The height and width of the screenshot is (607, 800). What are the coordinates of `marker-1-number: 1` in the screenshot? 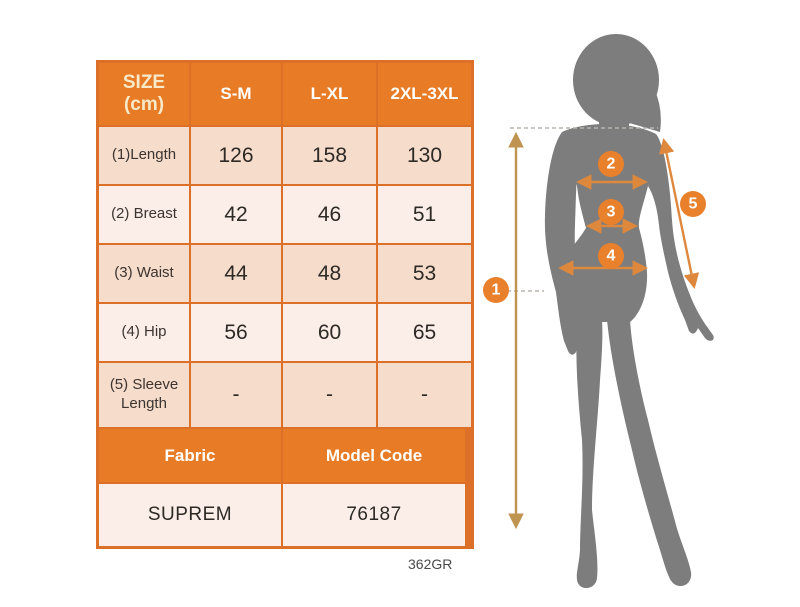 It's located at (496, 290).